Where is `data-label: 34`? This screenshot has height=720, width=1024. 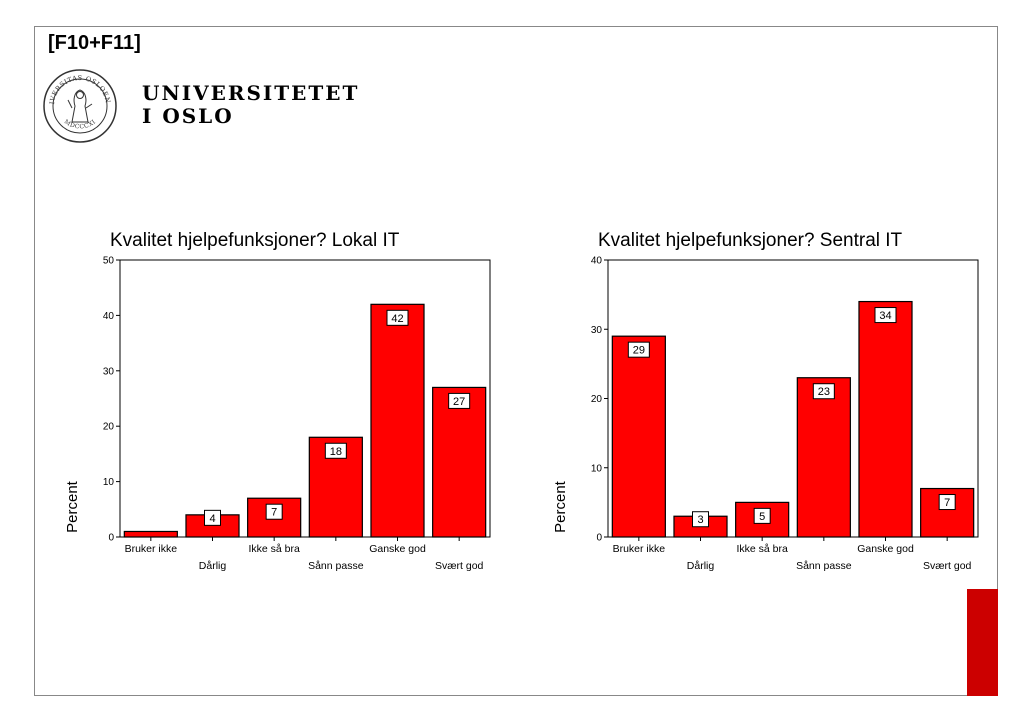 data-label: 34 is located at coordinates (885, 316).